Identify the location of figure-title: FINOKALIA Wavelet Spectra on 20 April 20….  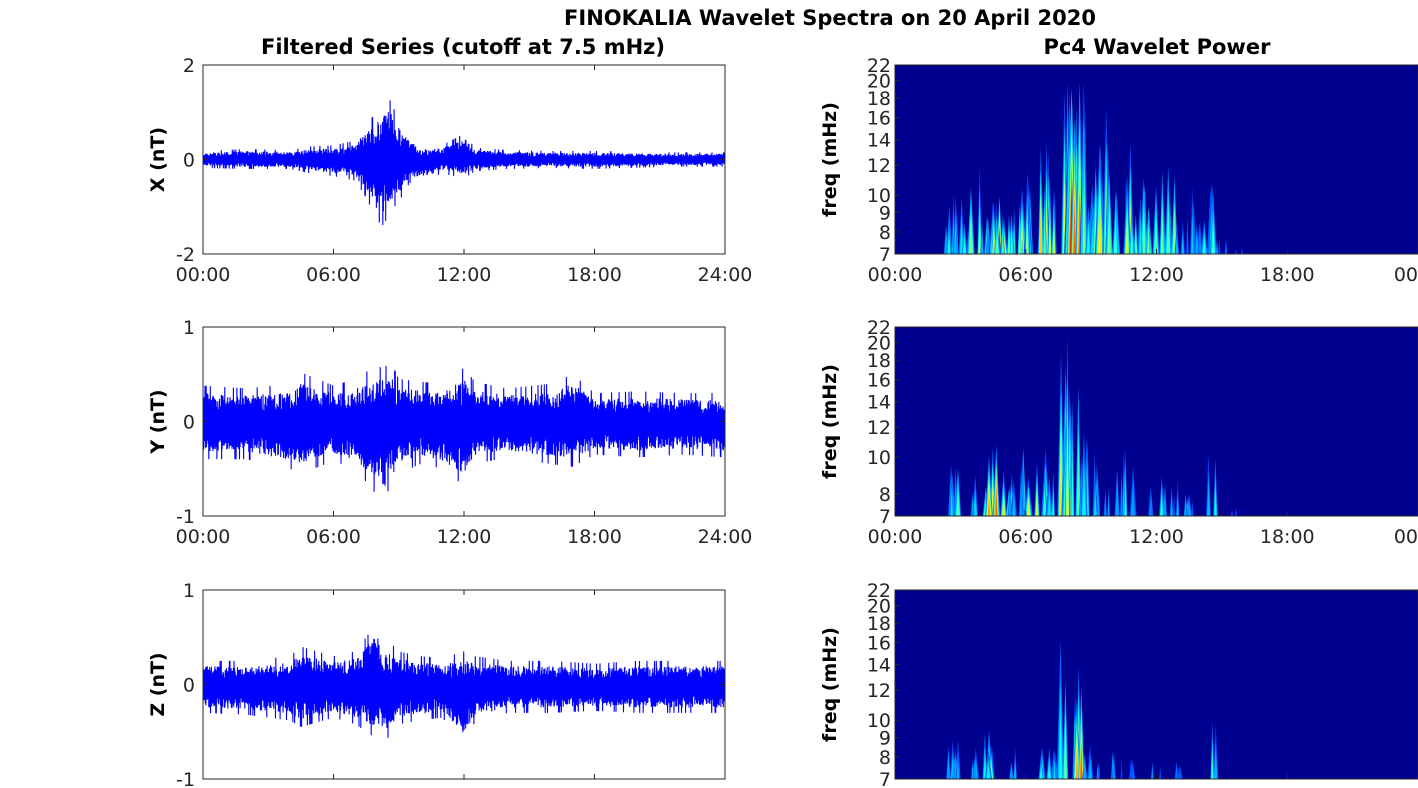
(830, 18).